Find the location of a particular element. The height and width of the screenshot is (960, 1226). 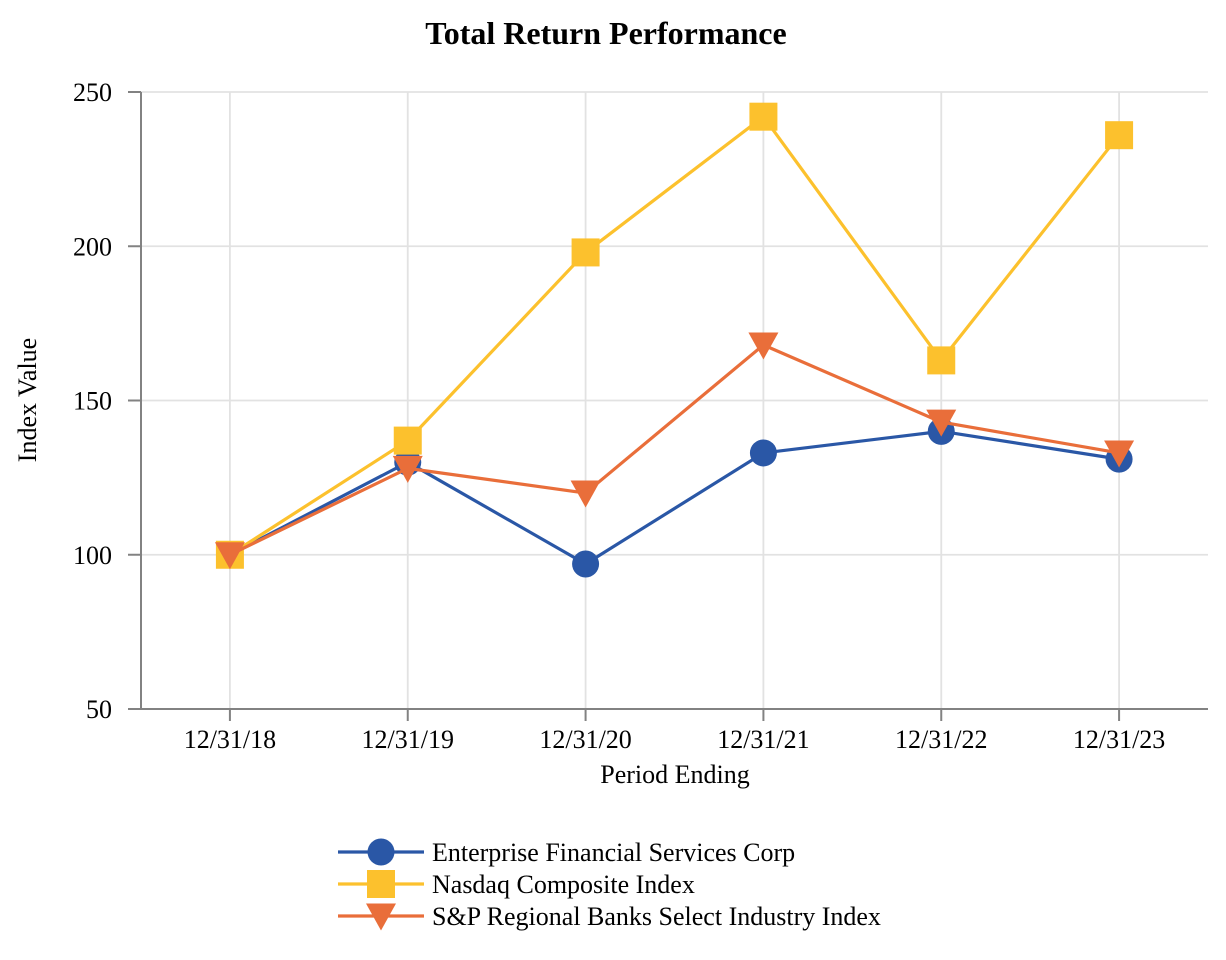

x-tick-label: 12/31/18 is located at coordinates (230, 739).